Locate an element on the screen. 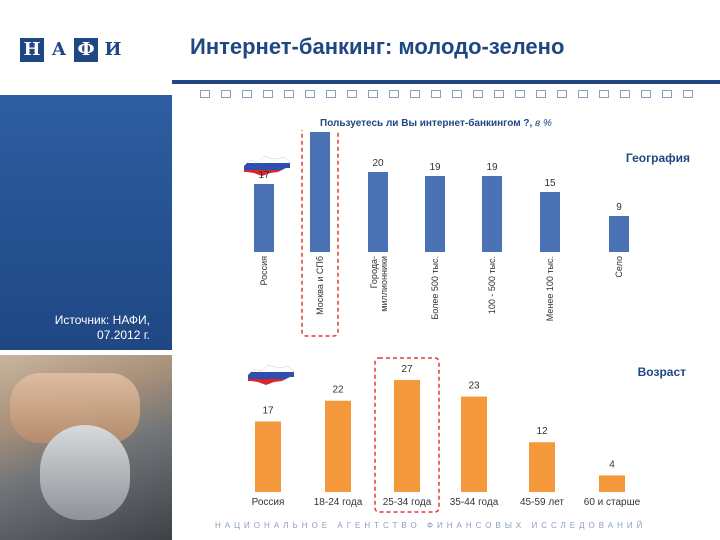 The height and width of the screenshot is (540, 720). source-note: Источник: НАФИ, 07.2012 г. is located at coordinates (85, 328).